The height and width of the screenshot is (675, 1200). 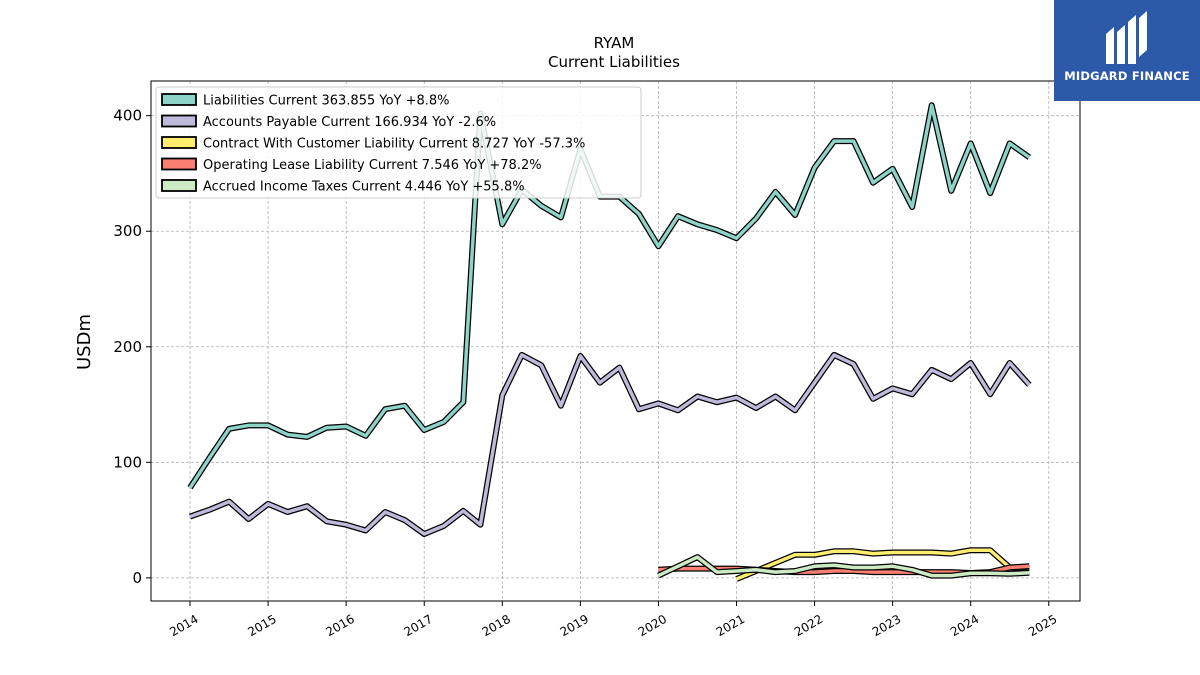 What do you see at coordinates (339, 625) in the screenshot?
I see `x-tick-label: 2016` at bounding box center [339, 625].